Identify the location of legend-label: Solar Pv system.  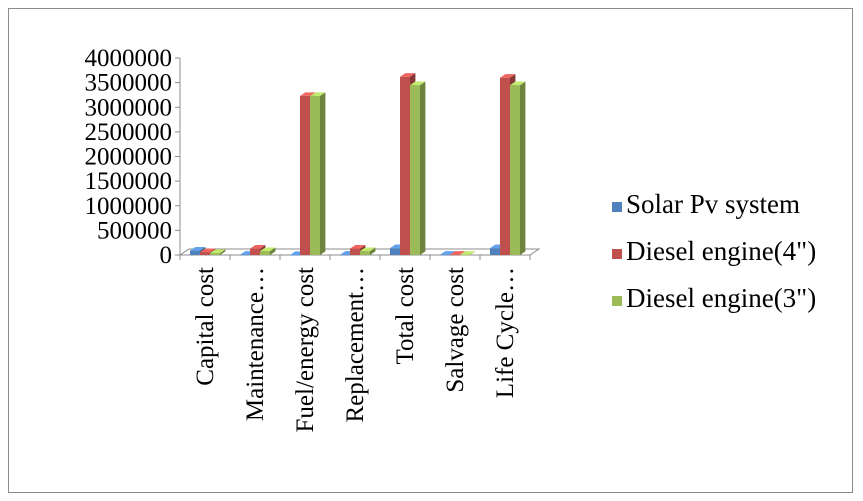
(713, 204).